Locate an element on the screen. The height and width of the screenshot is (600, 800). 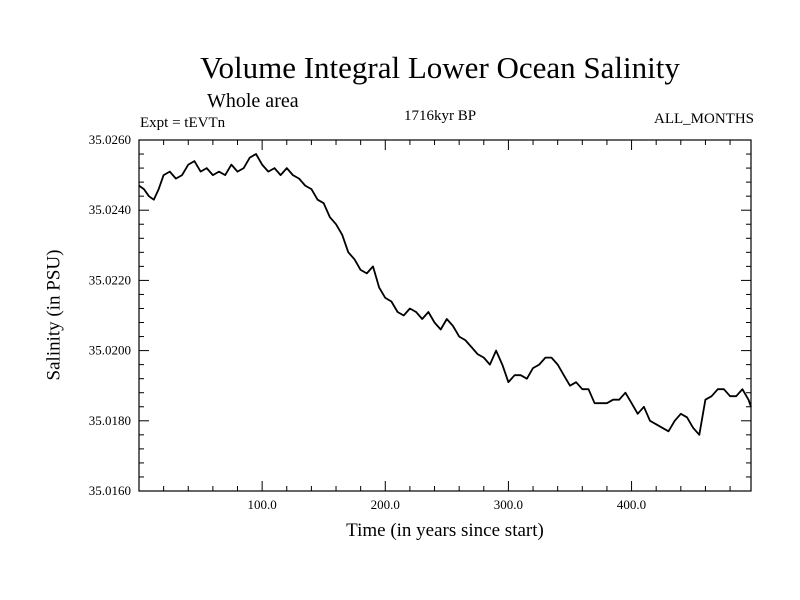
y-tick-label: 35.0240 is located at coordinates (110, 209).